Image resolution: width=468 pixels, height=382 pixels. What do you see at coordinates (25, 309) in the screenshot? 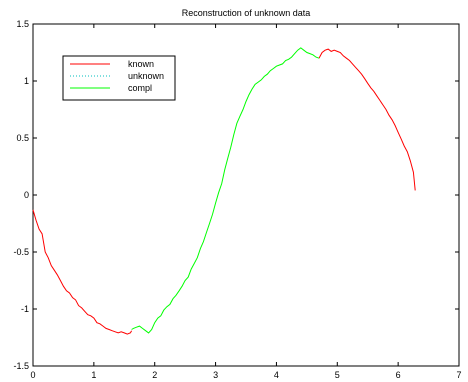
I see `y-tick-label: -1` at bounding box center [25, 309].